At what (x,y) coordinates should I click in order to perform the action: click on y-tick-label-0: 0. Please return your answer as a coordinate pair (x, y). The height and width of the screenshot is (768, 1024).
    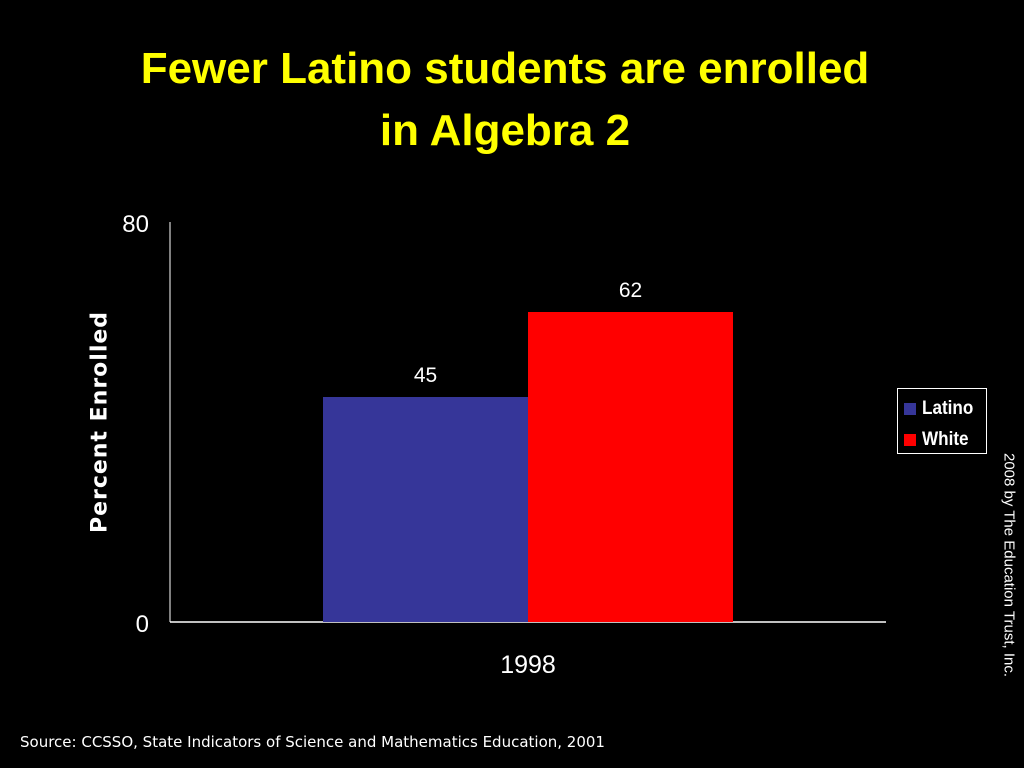
    Looking at the image, I should click on (142, 624).